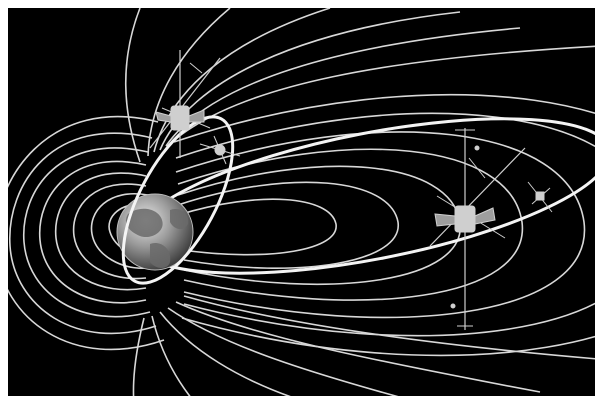  Describe the element at coordinates (477, 229) in the screenshot. I see `spacecraft-far-icon` at that location.